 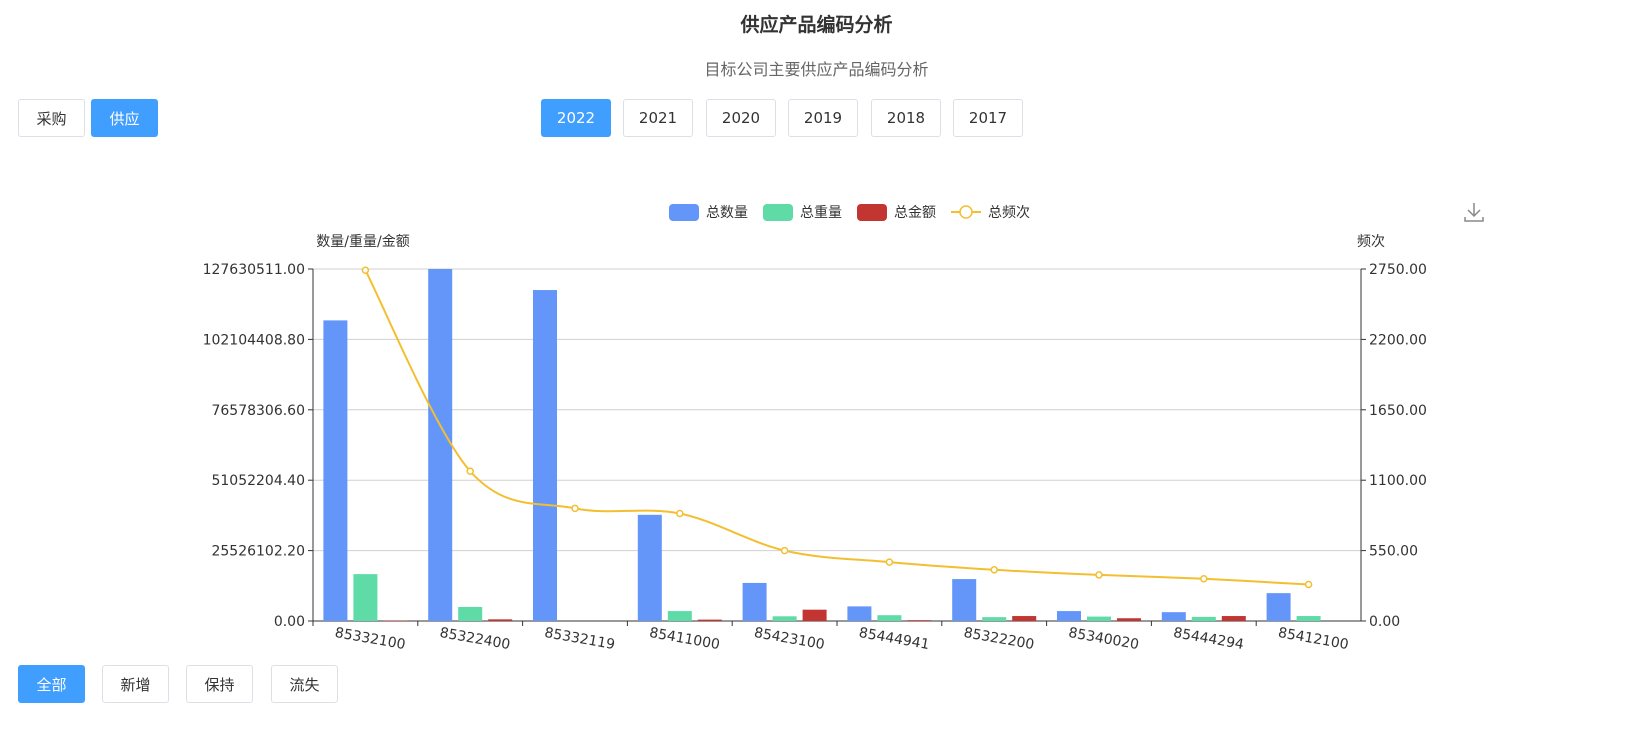 What do you see at coordinates (1009, 213) in the screenshot?
I see `legend-label: 总频次` at bounding box center [1009, 213].